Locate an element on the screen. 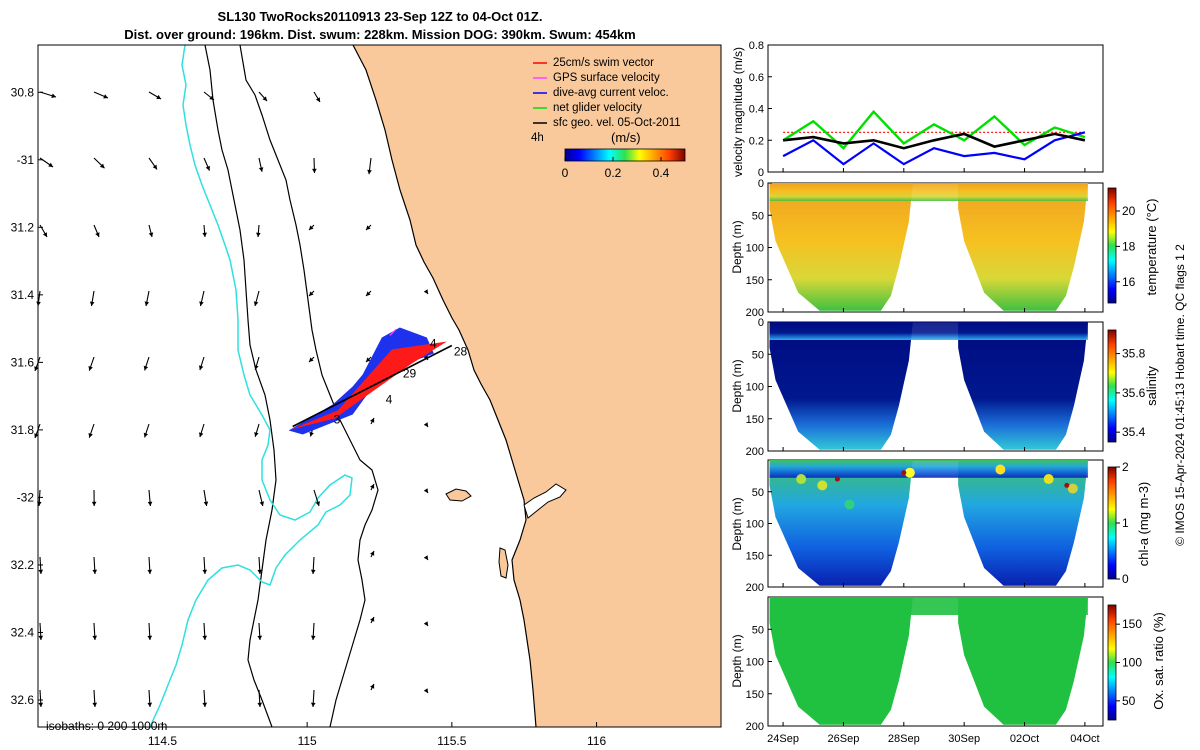 The height and width of the screenshot is (750, 1200). oxygen-colorbar is located at coordinates (1112, 662).